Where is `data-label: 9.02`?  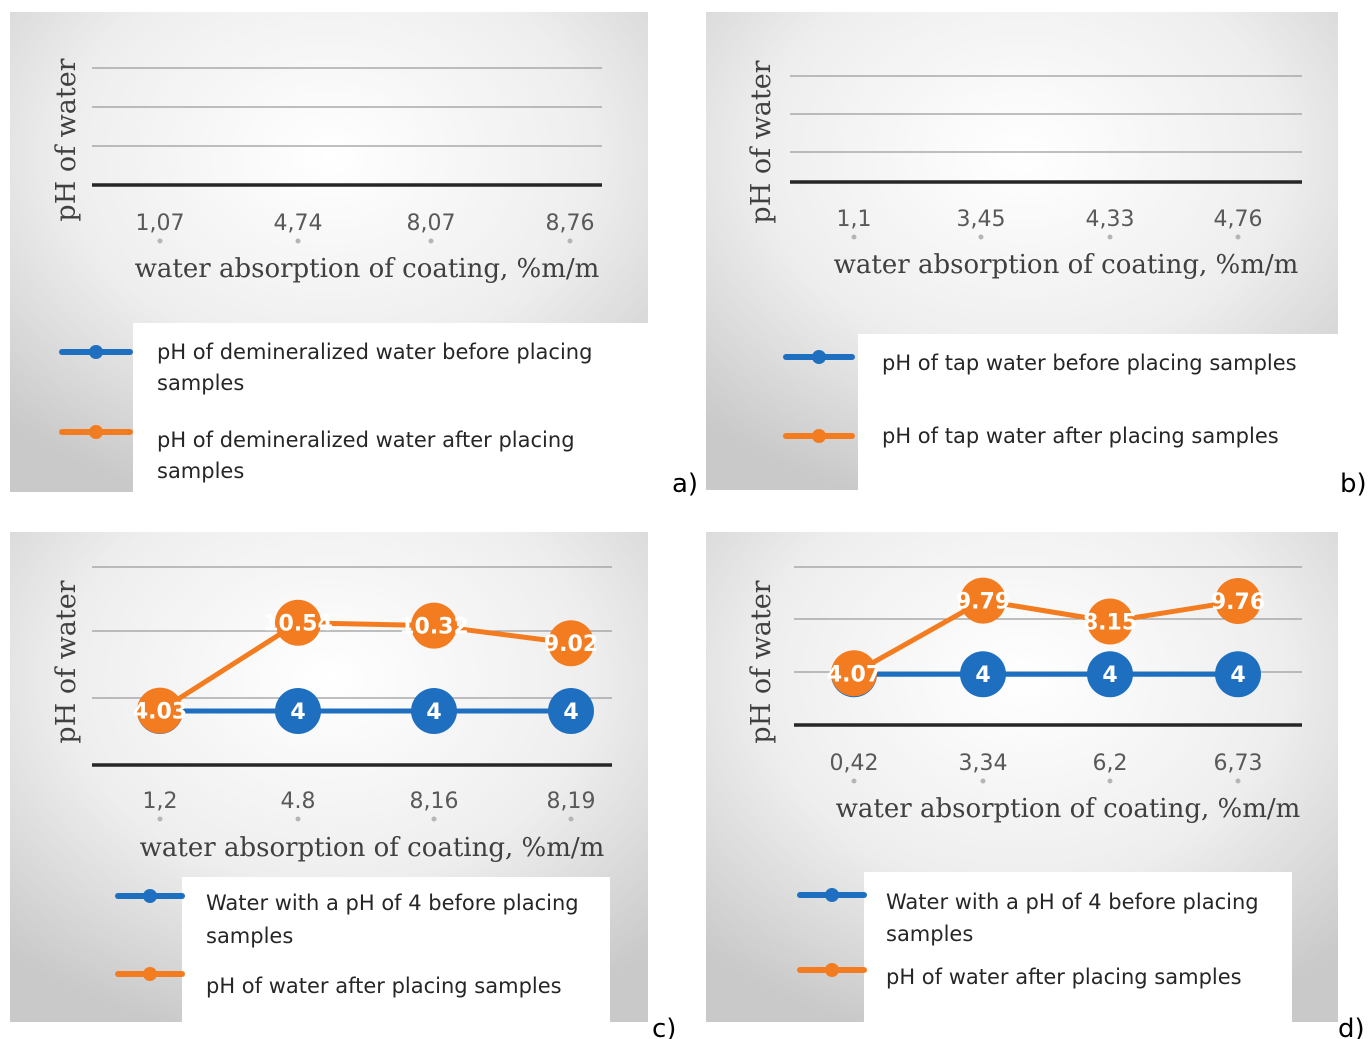 data-label: 9.02 is located at coordinates (571, 644).